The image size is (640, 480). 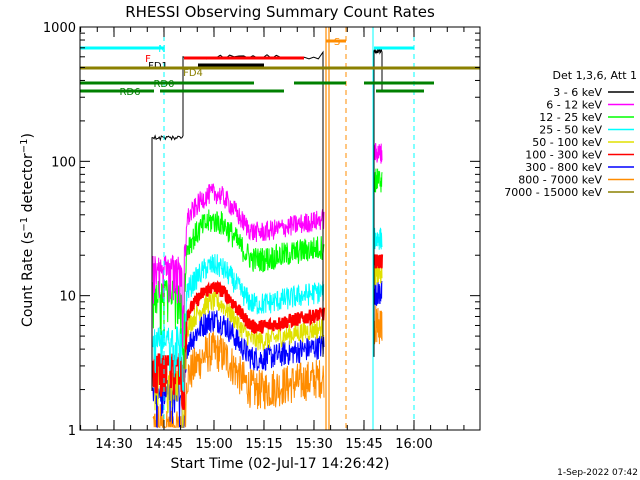 I want to click on x-tick-label: 16:00, so click(x=413, y=444).